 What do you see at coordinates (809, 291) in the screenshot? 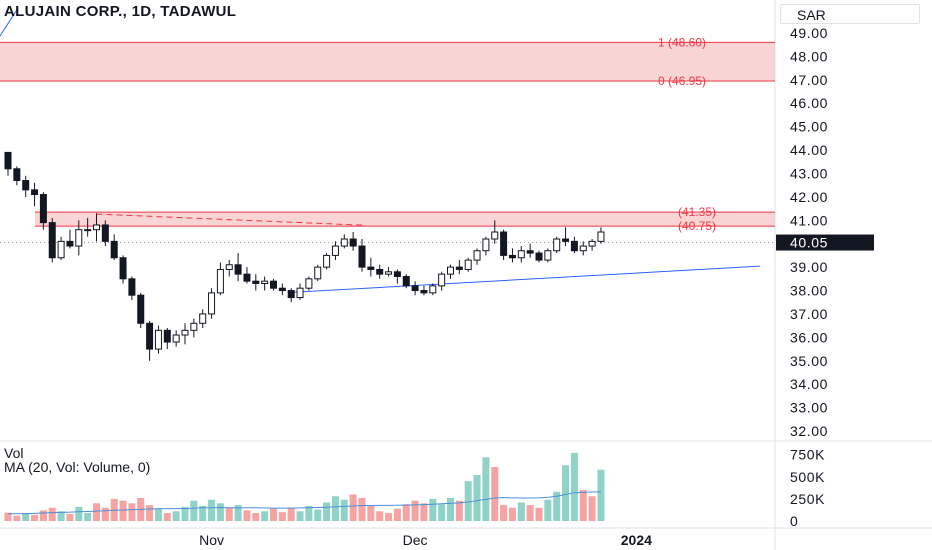
I see `price-tick-label: 38.00` at bounding box center [809, 291].